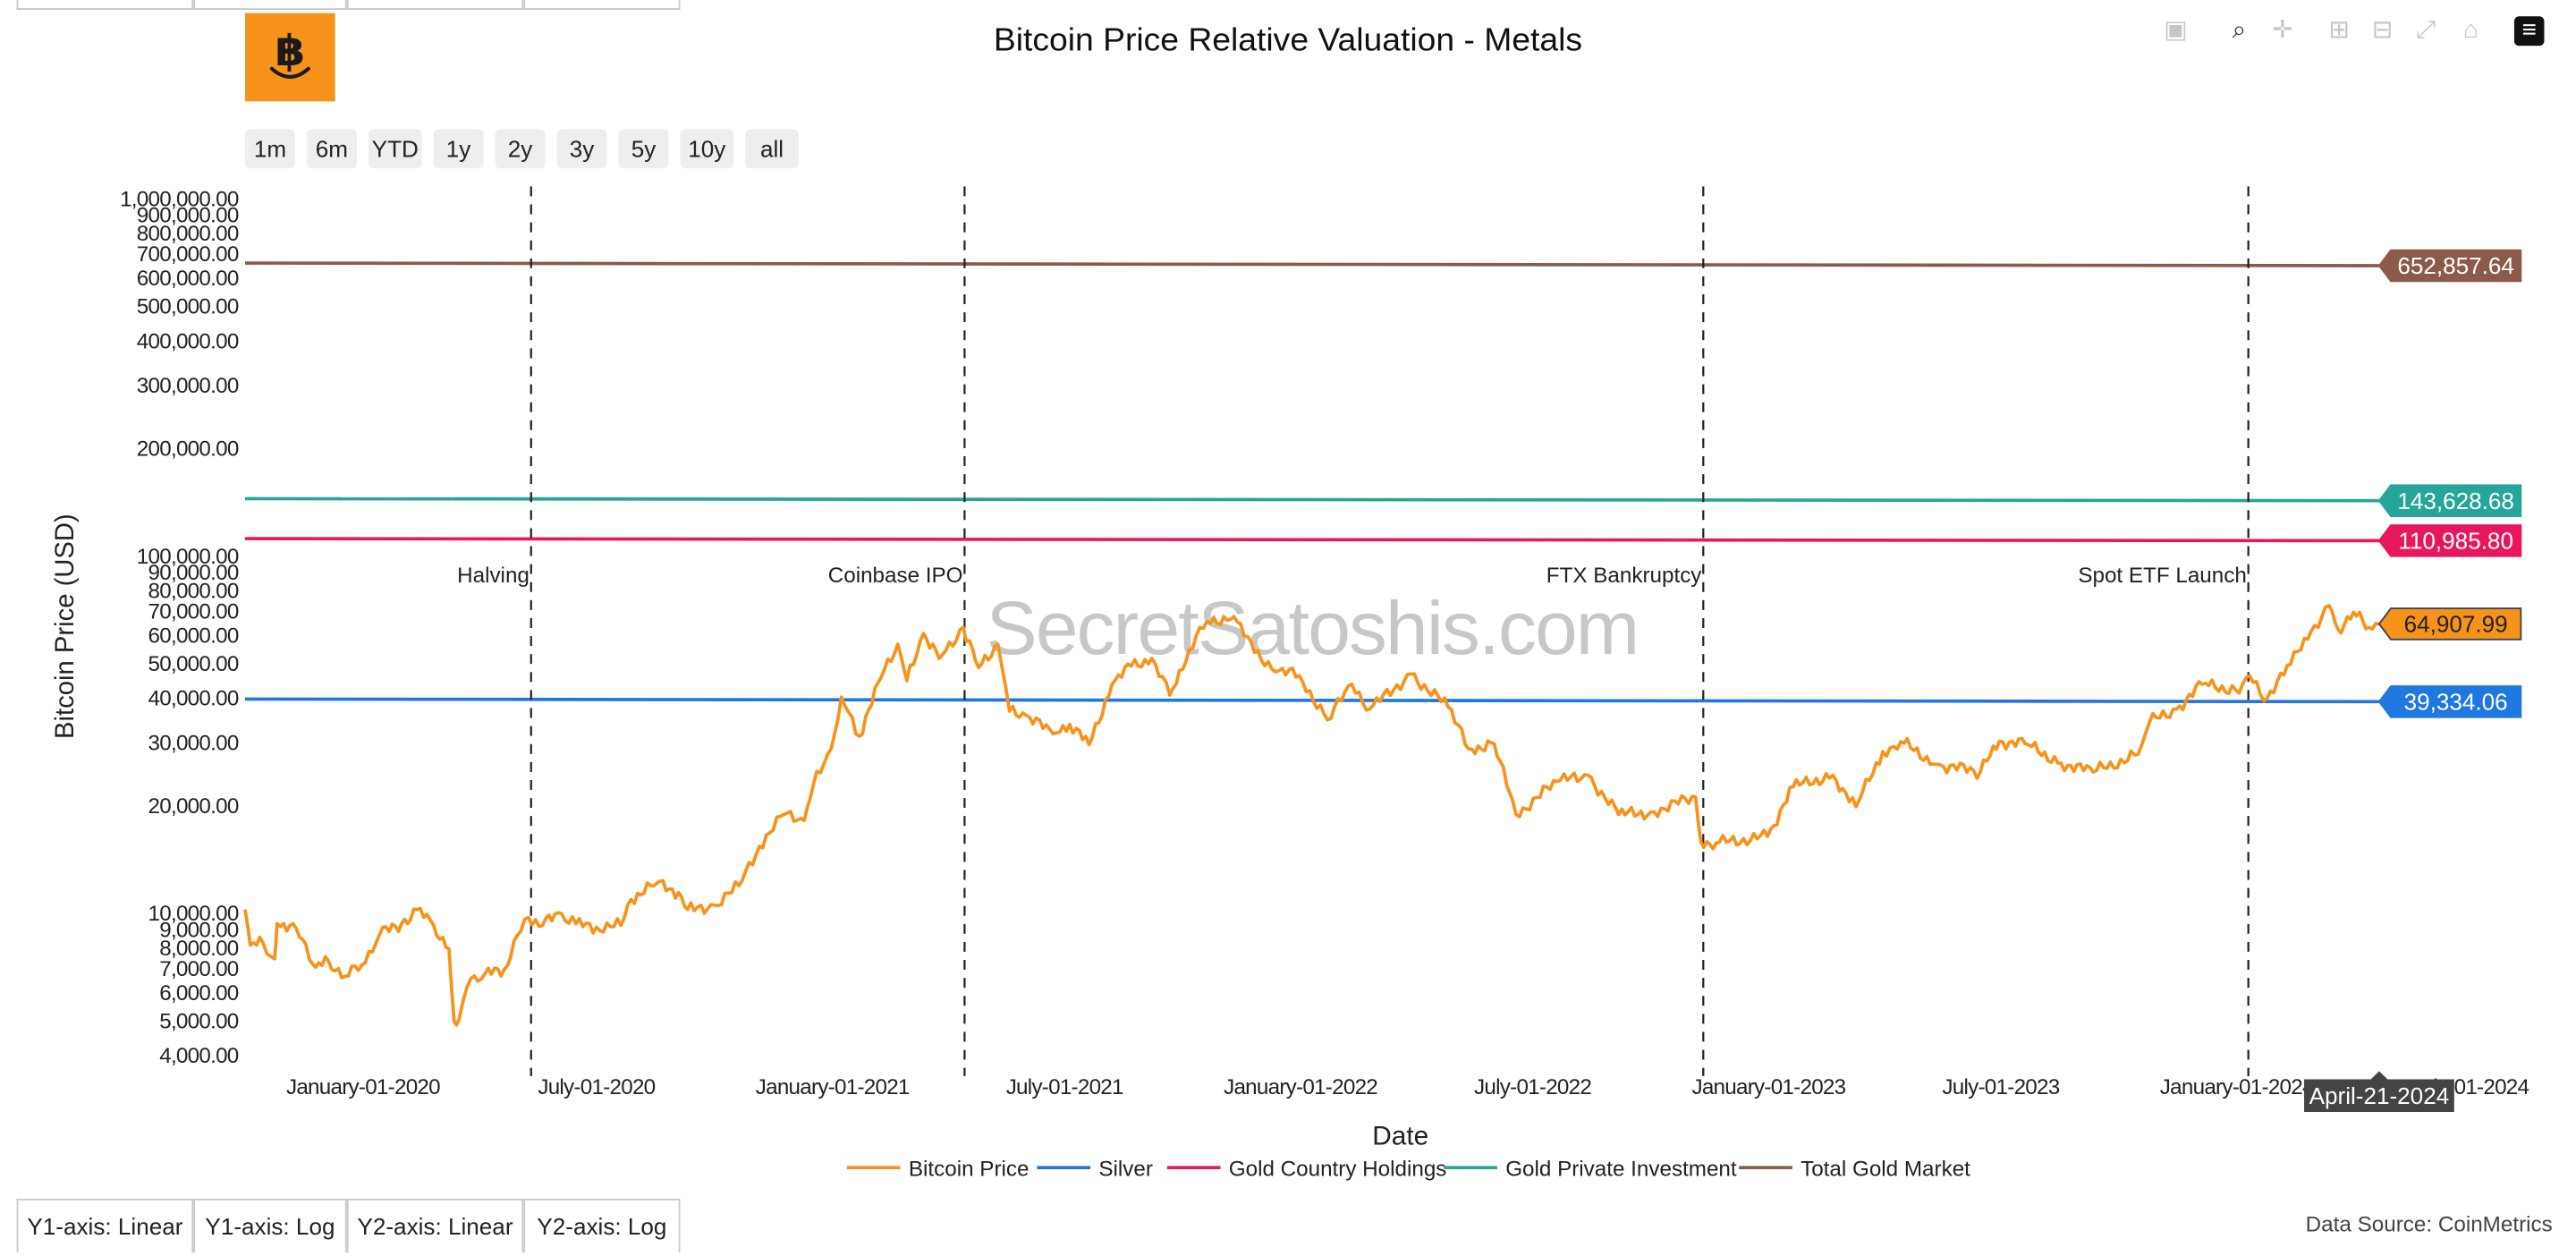  I want to click on bitcoin-logo: ฿, so click(290, 57).